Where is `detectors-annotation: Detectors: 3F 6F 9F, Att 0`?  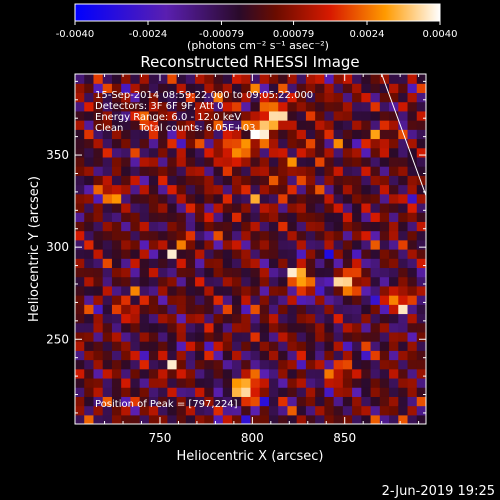 detectors-annotation: Detectors: 3F 6F 9F, Att 0 is located at coordinates (159, 106).